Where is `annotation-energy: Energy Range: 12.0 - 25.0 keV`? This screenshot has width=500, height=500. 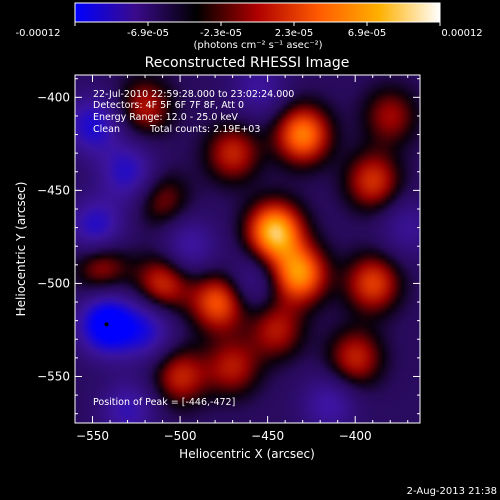 annotation-energy: Energy Range: 12.0 - 25.0 keV is located at coordinates (165, 117).